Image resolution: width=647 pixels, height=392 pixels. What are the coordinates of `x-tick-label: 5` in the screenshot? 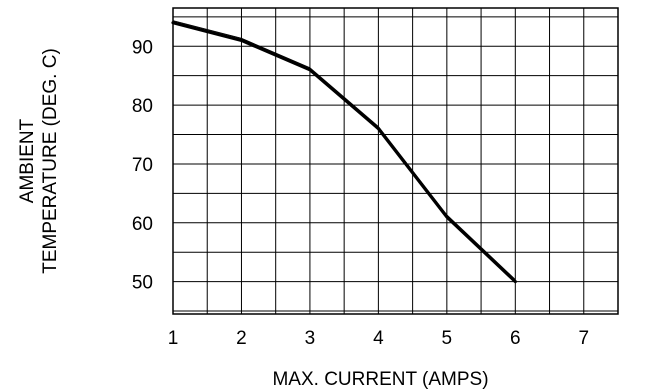 It's located at (447, 338).